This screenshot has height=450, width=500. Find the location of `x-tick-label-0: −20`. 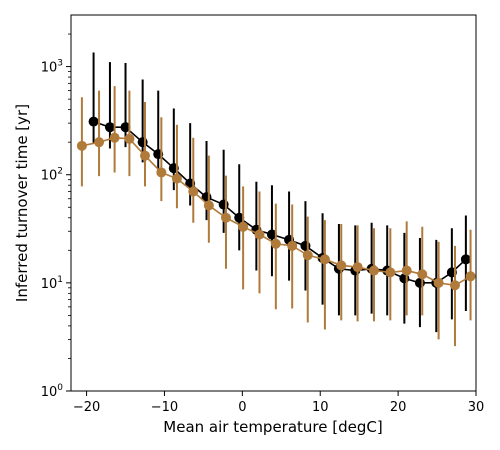

x-tick-label-0: −20 is located at coordinates (86, 407).